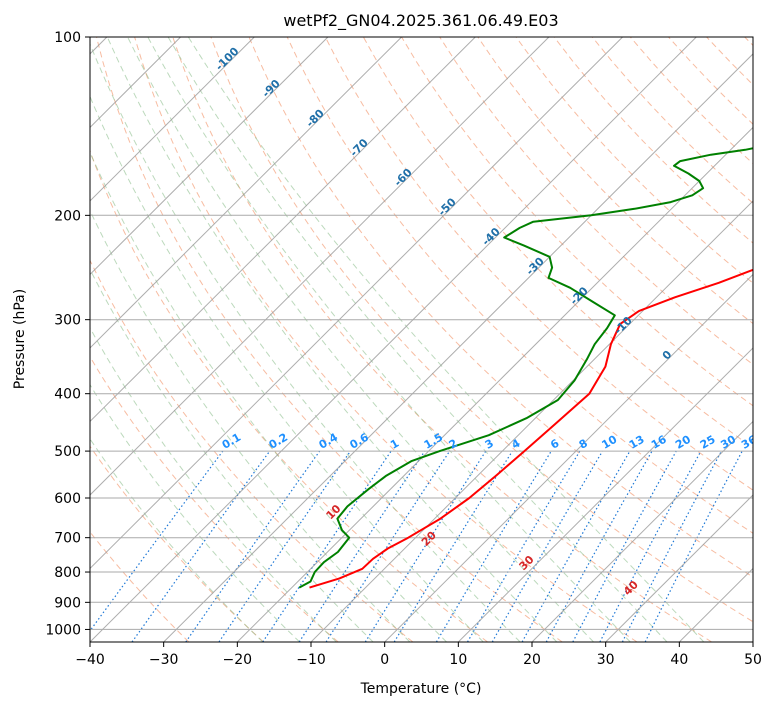 Image resolution: width=775 pixels, height=708 pixels. I want to click on x-tick-label: 40, so click(679, 660).